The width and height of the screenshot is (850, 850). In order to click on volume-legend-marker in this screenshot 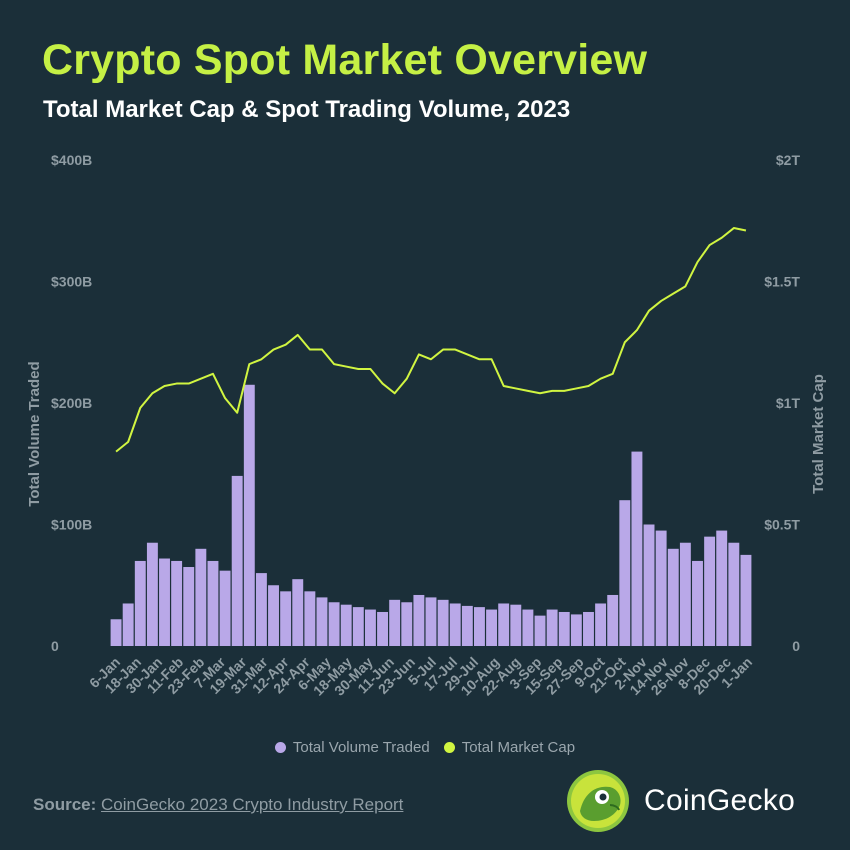, I will do `click(280, 747)`.